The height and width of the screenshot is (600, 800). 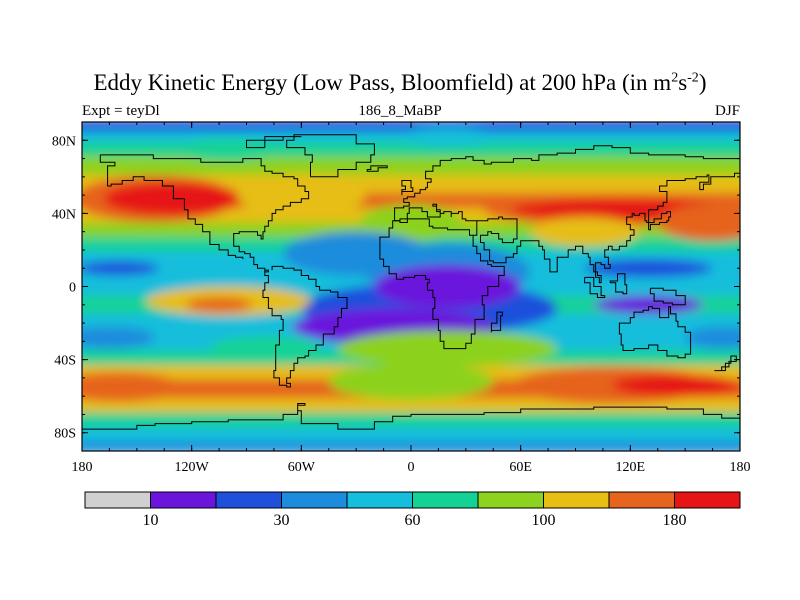 I want to click on x-tick-label: 120W, so click(x=192, y=467).